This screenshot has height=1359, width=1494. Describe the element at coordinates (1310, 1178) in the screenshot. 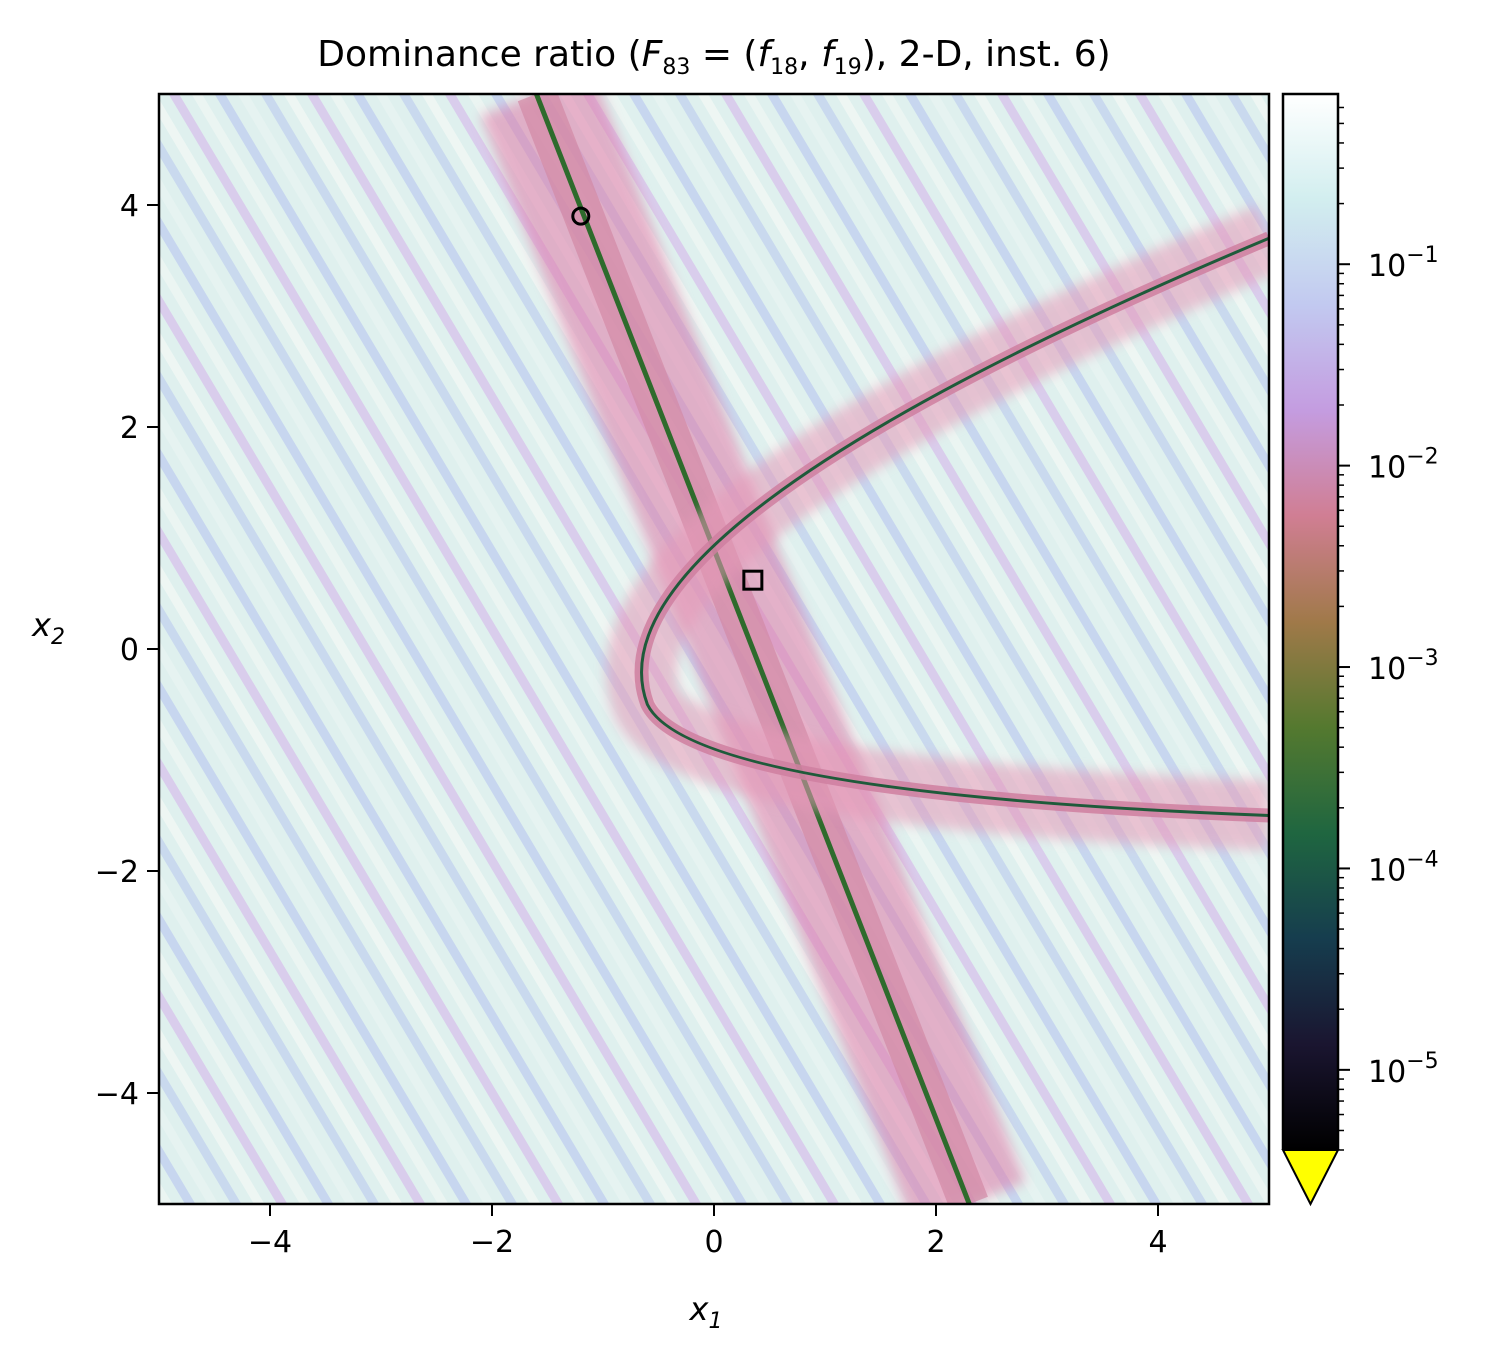

I see `colorbar-under-extension` at that location.